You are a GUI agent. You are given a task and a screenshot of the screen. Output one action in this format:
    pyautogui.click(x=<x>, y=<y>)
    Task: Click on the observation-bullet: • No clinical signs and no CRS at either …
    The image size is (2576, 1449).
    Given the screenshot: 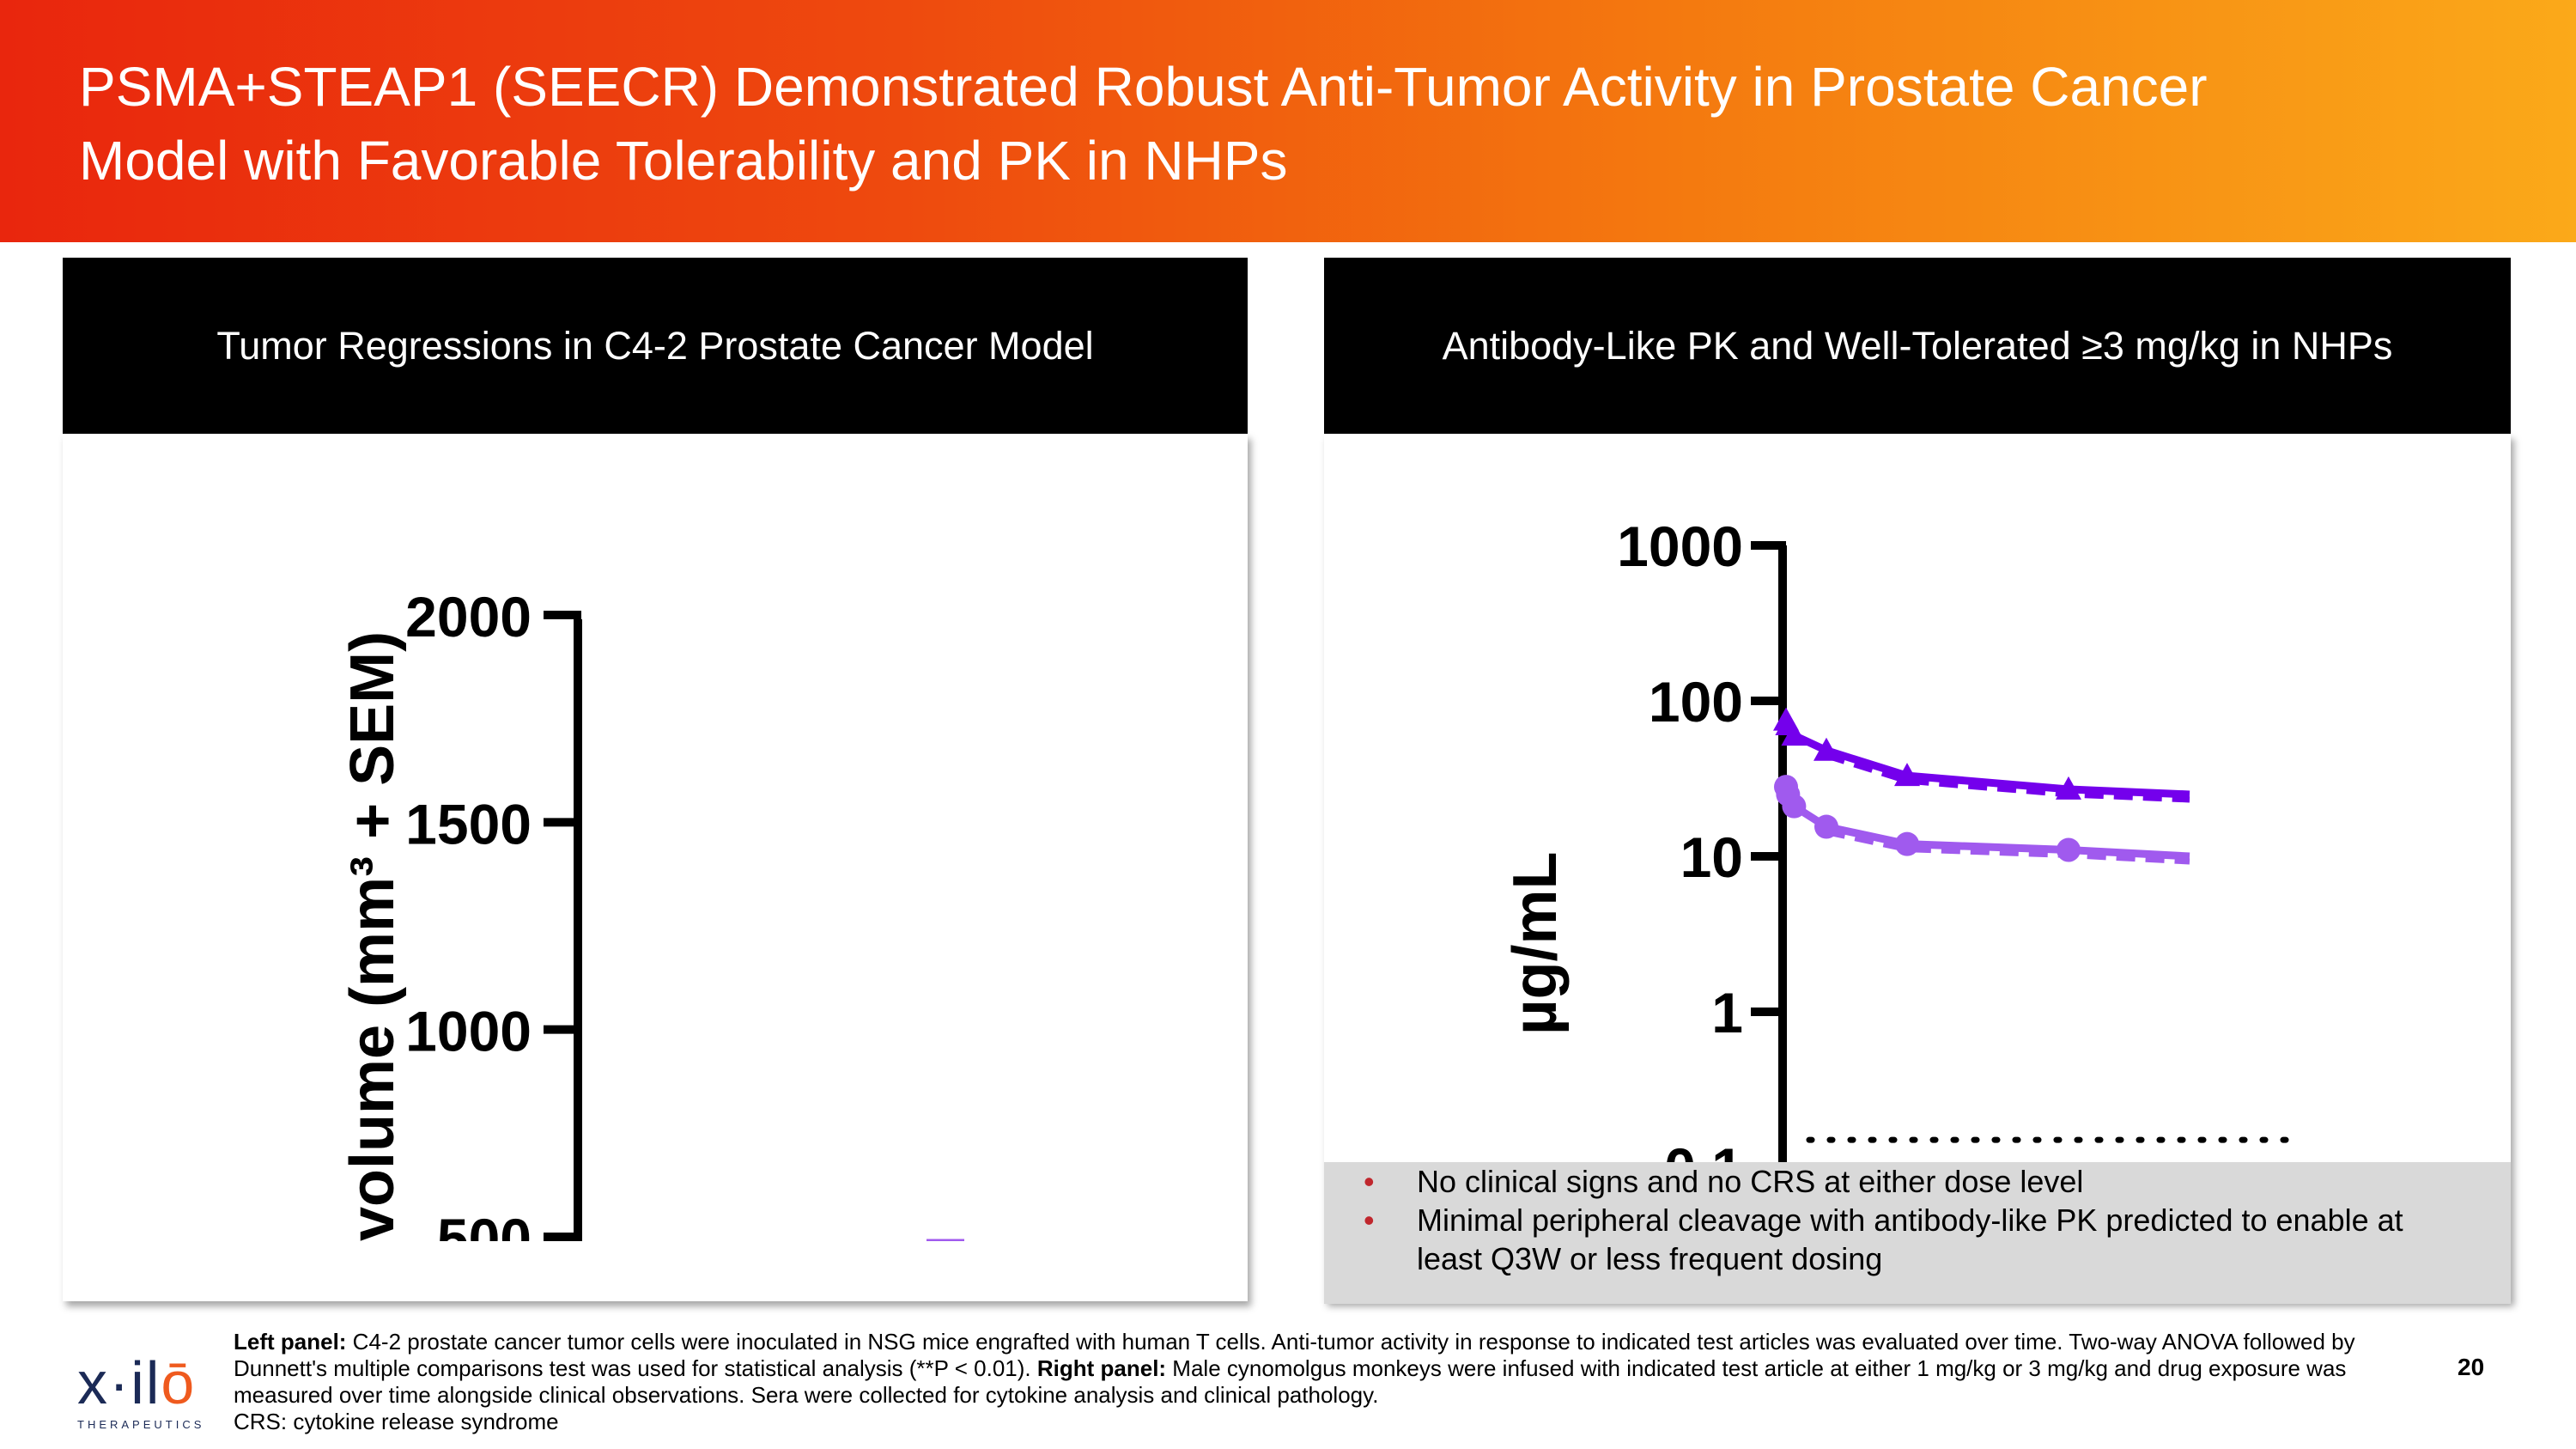 What is the action you would take?
    pyautogui.click(x=1724, y=1181)
    